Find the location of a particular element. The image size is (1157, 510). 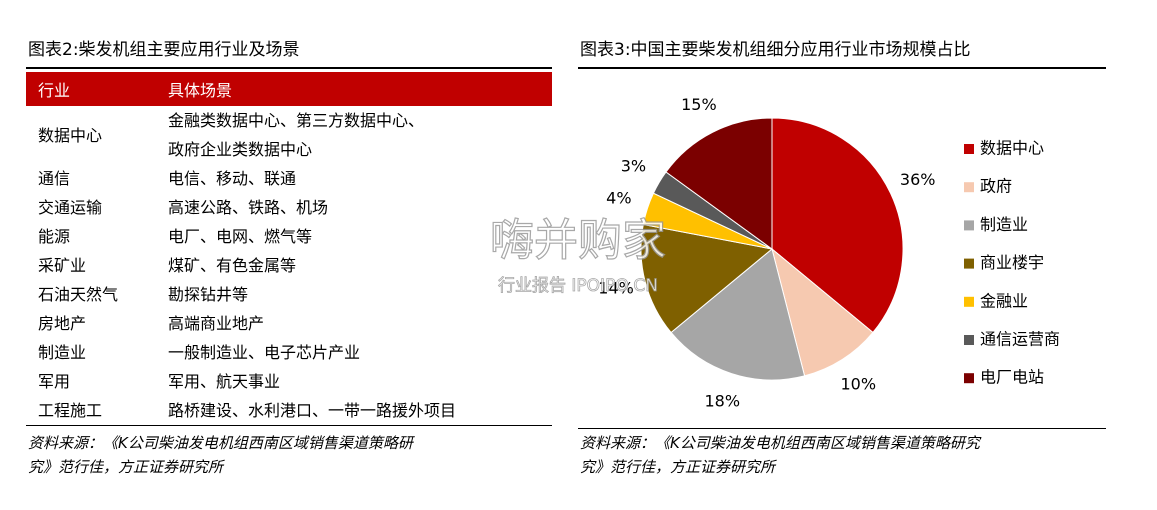

scene-cell: 勘探钻井等 is located at coordinates (354, 294).